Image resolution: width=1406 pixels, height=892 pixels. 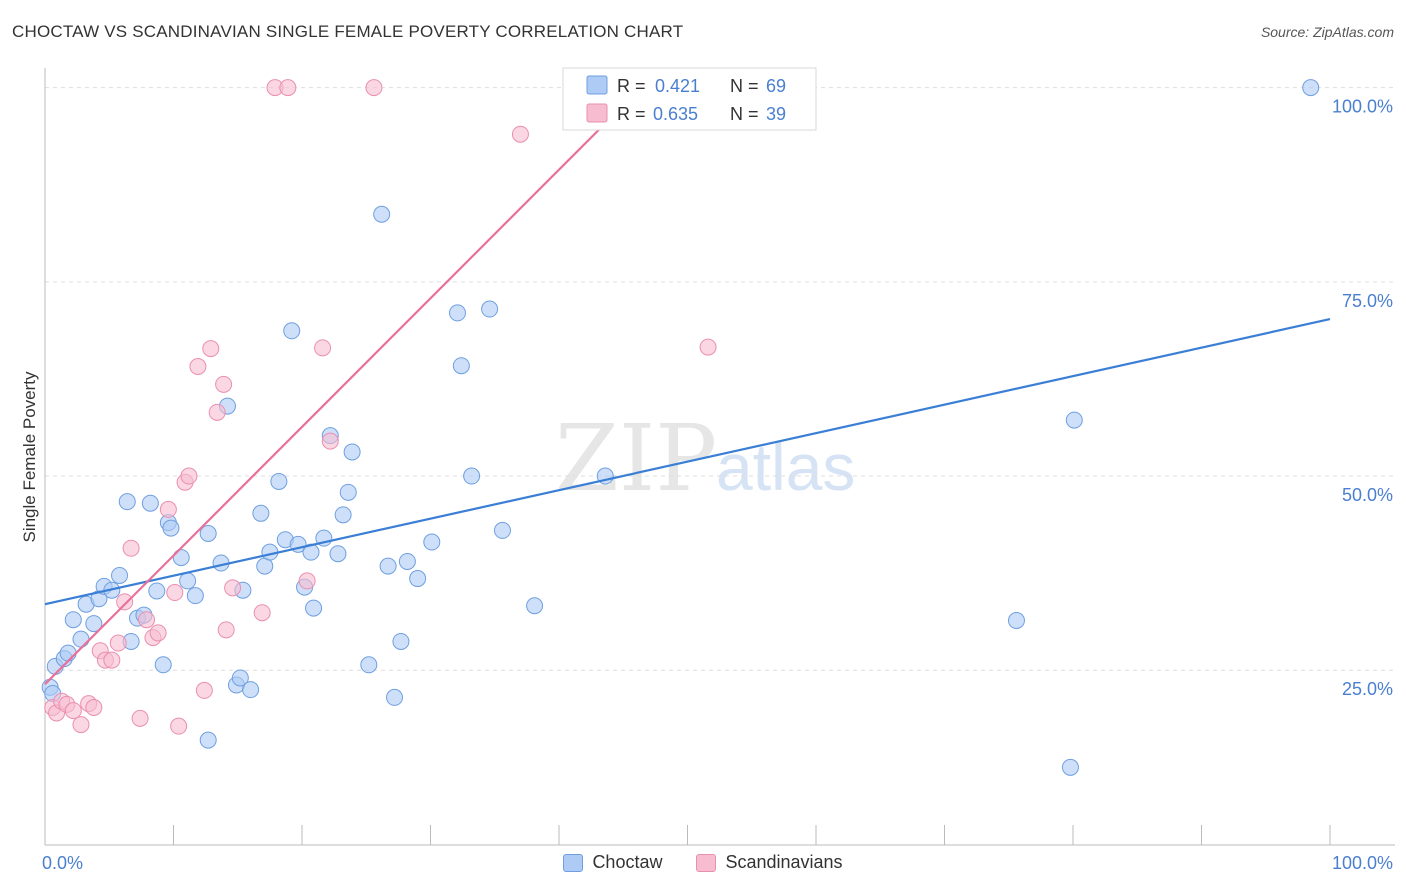 I want to click on x-tick-label: 0.0%, so click(x=62, y=863).